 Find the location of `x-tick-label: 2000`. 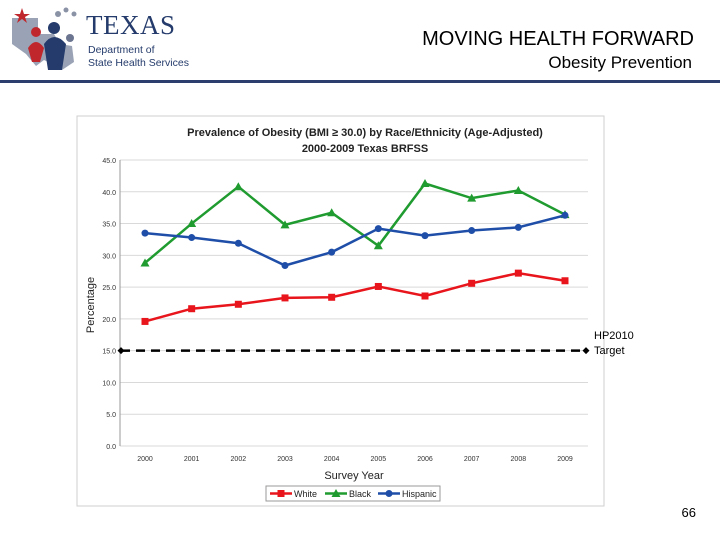

x-tick-label: 2000 is located at coordinates (145, 459).